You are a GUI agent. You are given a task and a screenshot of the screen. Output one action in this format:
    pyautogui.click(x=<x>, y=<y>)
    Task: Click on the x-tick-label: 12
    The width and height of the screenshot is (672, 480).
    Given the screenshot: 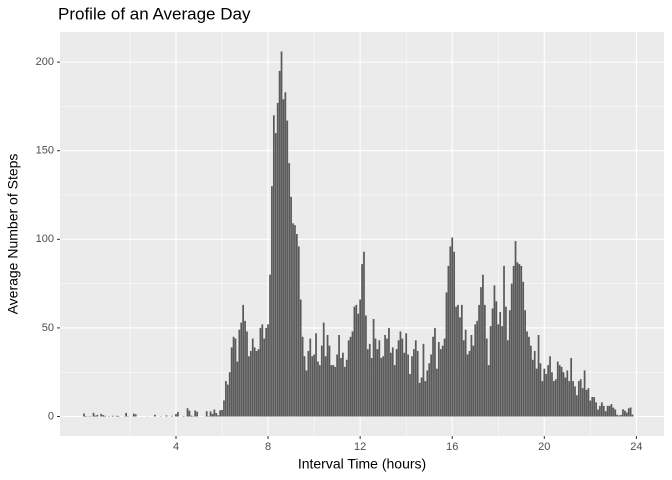 What is the action you would take?
    pyautogui.click(x=360, y=447)
    